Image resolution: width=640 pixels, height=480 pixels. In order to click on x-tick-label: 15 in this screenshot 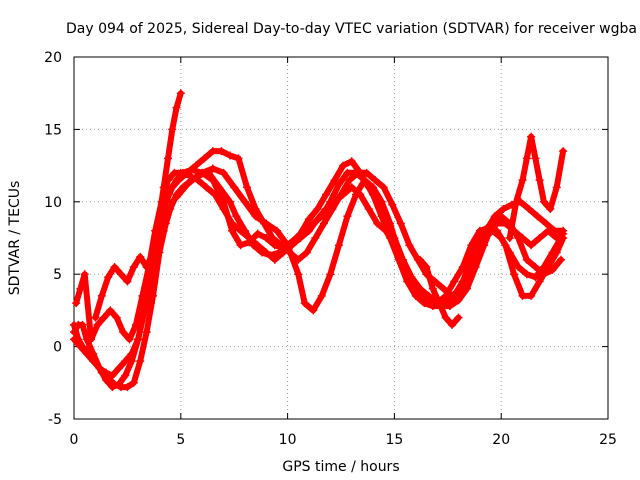, I will do `click(394, 440)`.